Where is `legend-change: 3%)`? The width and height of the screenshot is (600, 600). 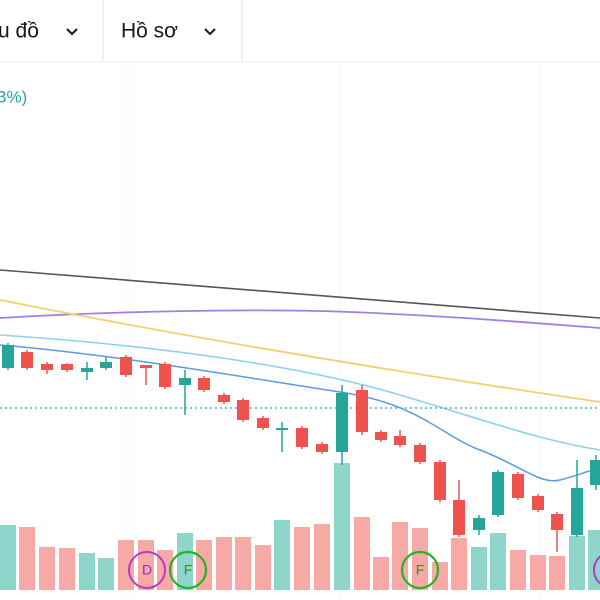
legend-change: 3%) is located at coordinates (13, 96).